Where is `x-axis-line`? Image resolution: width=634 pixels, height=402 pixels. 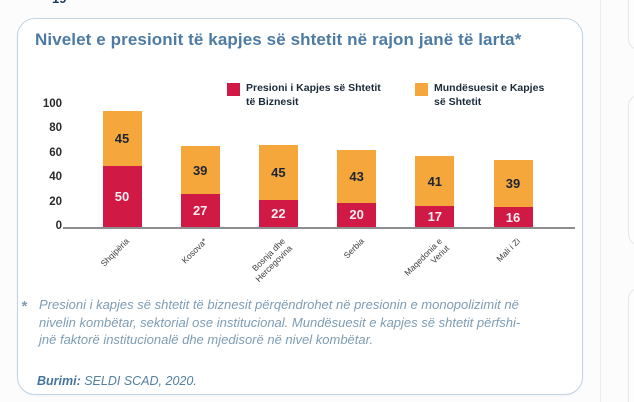 x-axis-line is located at coordinates (319, 228).